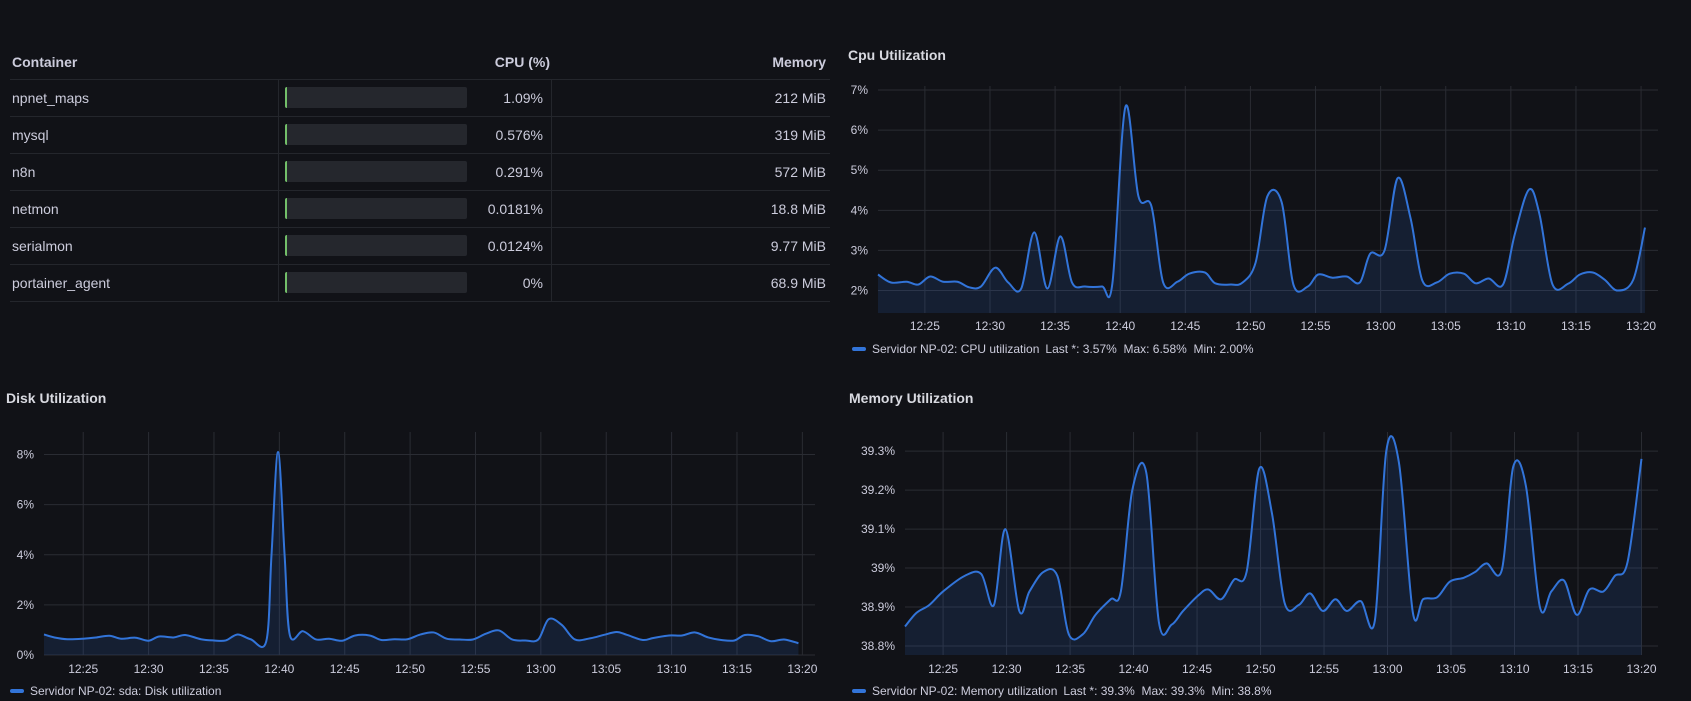 Image resolution: width=1691 pixels, height=701 pixels. Describe the element at coordinates (126, 691) in the screenshot. I see `disk-legend-name: Servidor NP-02: sda: Disk utilization` at that location.